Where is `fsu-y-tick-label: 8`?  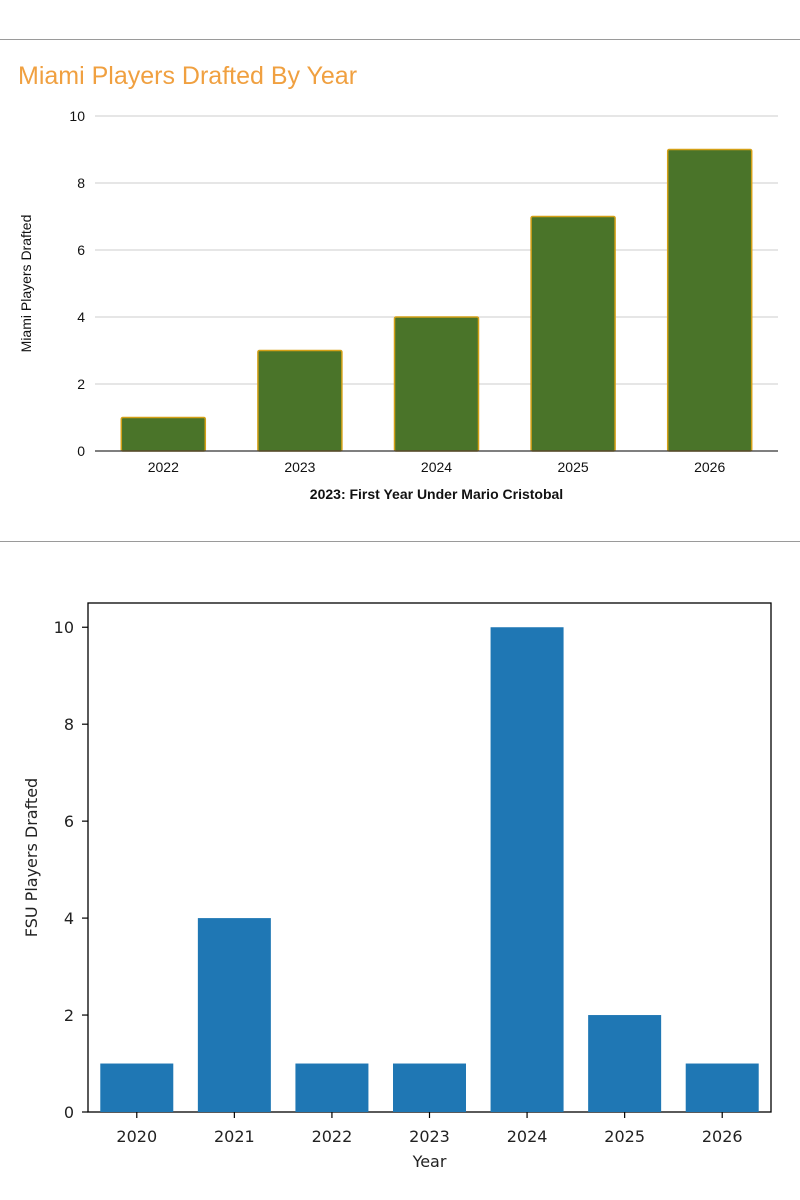 fsu-y-tick-label: 8 is located at coordinates (69, 724).